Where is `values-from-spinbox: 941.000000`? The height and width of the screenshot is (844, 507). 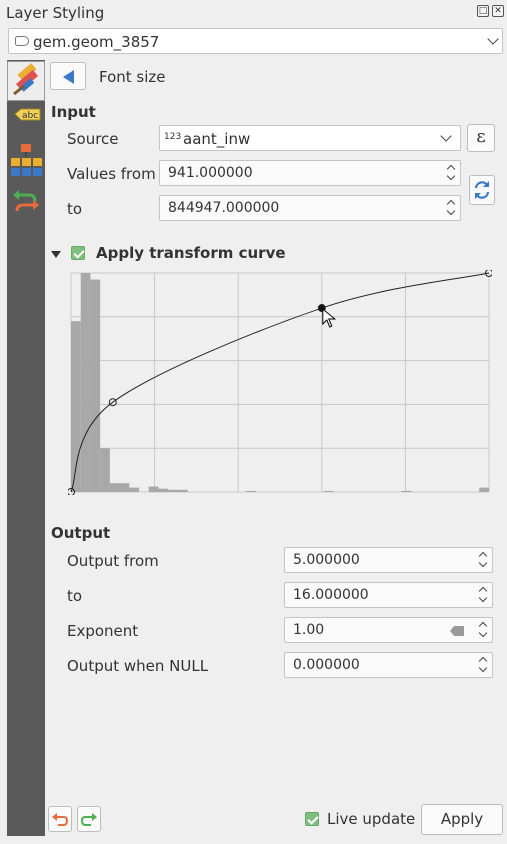
values-from-spinbox: 941.000000 is located at coordinates (310, 173).